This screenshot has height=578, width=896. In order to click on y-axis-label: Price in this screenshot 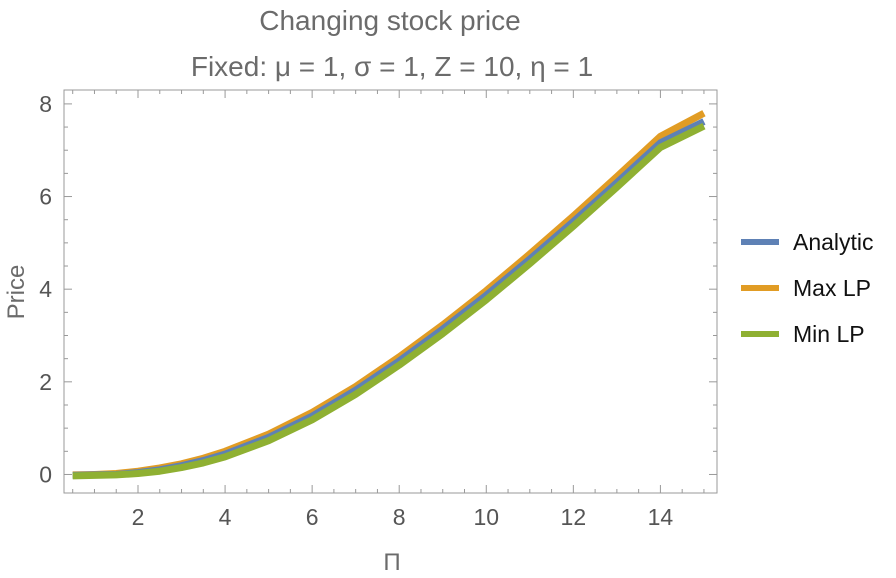, I will do `click(16, 292)`.